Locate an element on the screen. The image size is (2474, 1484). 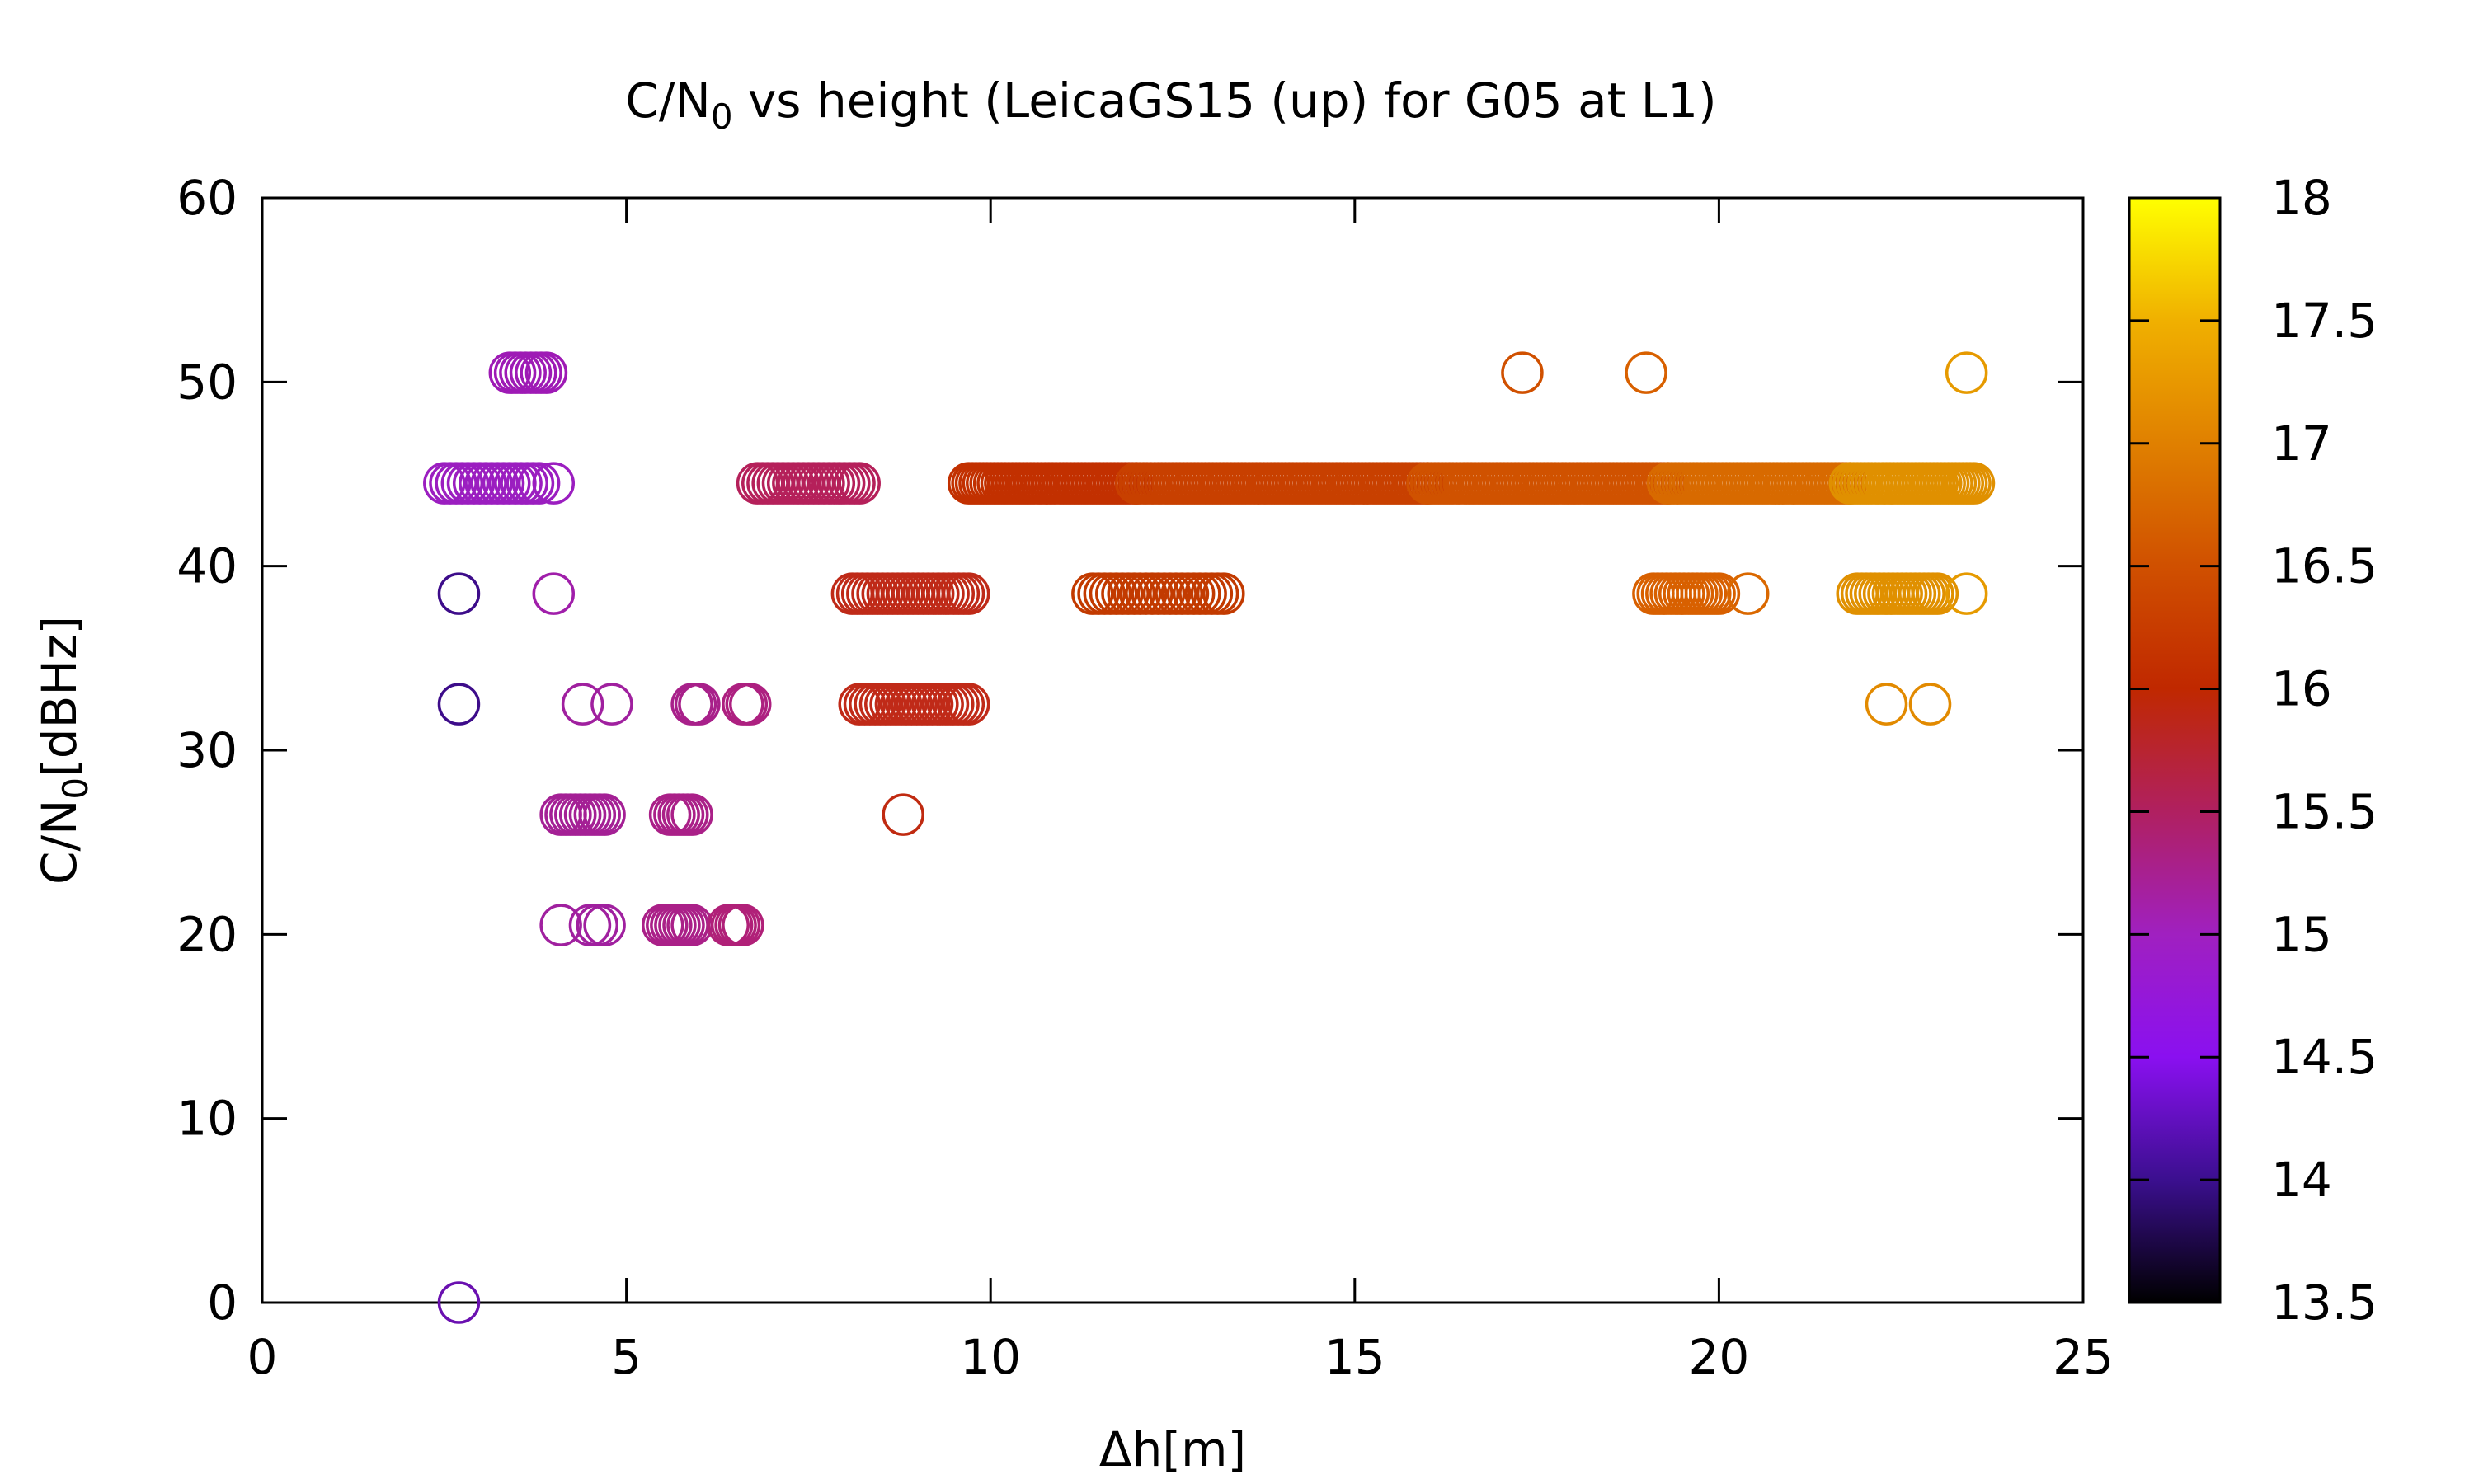
y-tick-label: 60 is located at coordinates (207, 198).